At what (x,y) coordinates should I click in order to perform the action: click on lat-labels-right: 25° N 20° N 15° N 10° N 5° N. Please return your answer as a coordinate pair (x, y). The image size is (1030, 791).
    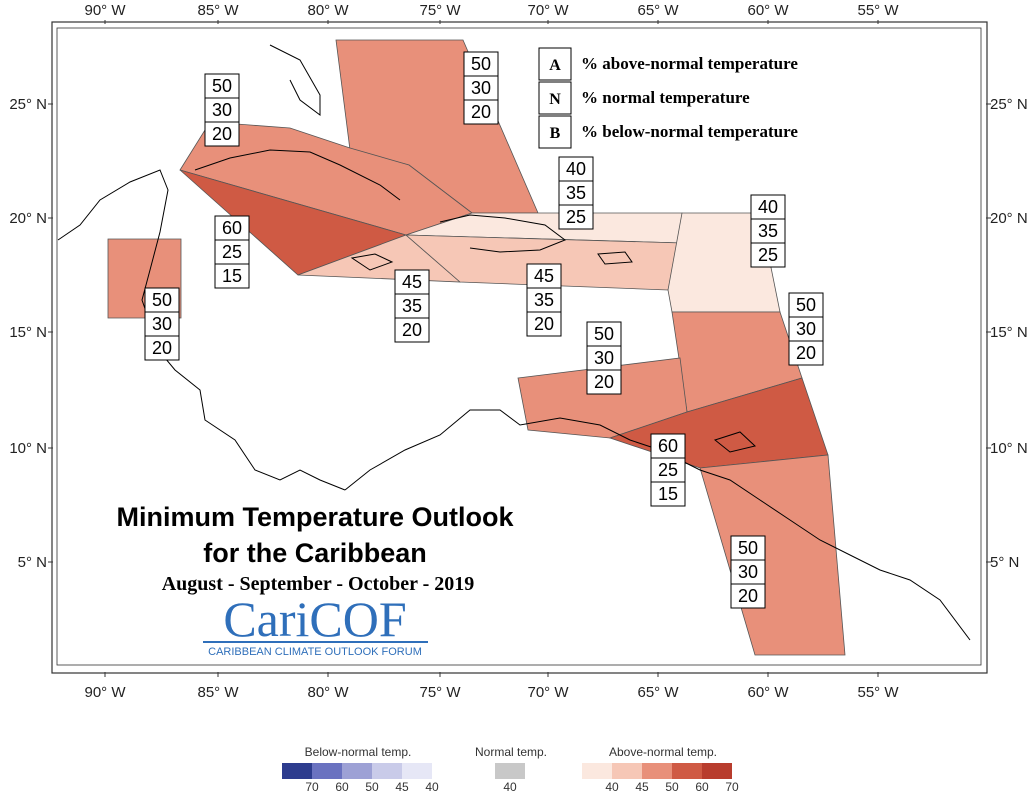
    Looking at the image, I should click on (1007, 333).